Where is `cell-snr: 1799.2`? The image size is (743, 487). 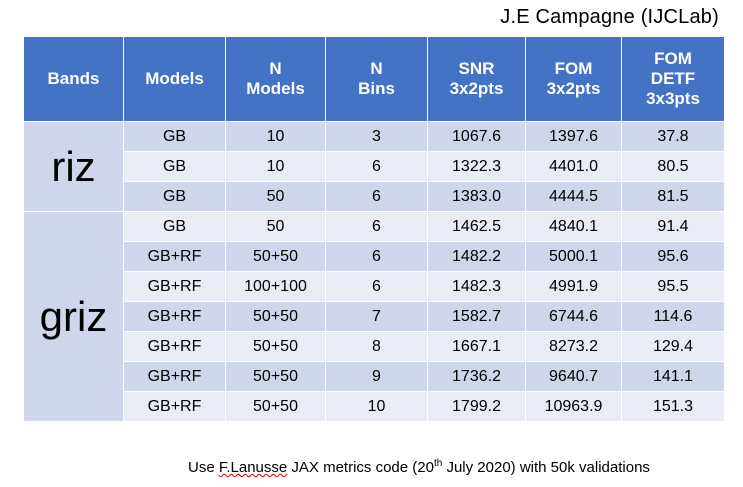
cell-snr: 1799.2 is located at coordinates (476, 406).